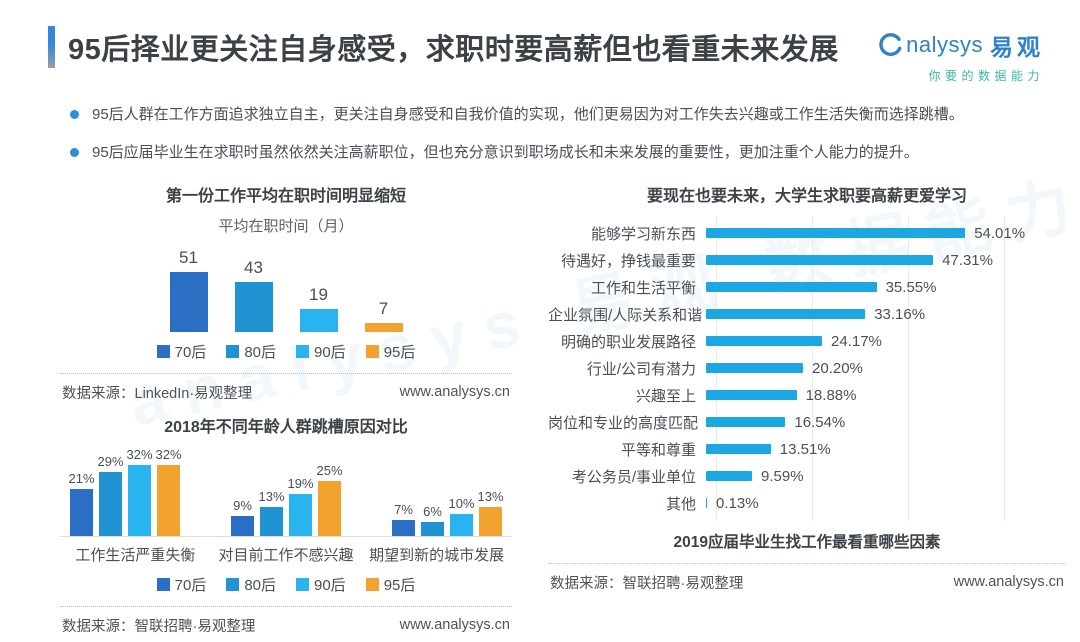  What do you see at coordinates (318, 295) in the screenshot?
I see `bar-value-label: 19` at bounding box center [318, 295].